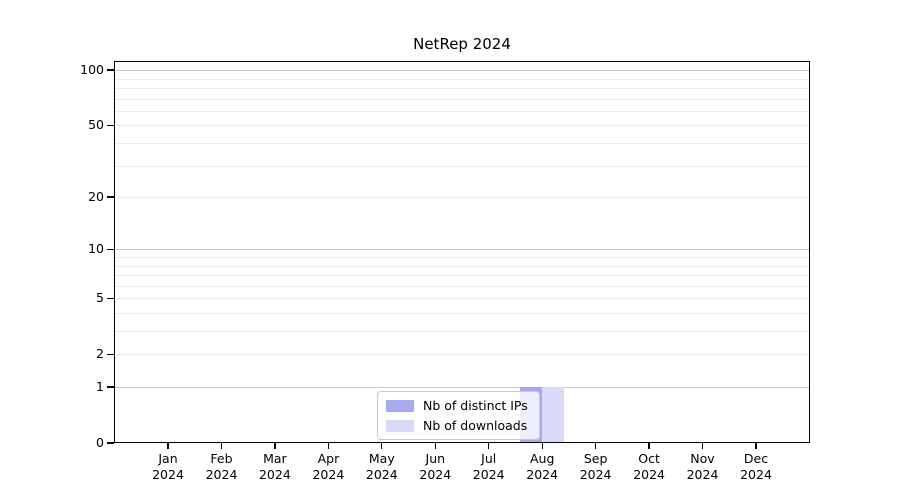 The image size is (900, 500). I want to click on bar-downloads, so click(553, 415).